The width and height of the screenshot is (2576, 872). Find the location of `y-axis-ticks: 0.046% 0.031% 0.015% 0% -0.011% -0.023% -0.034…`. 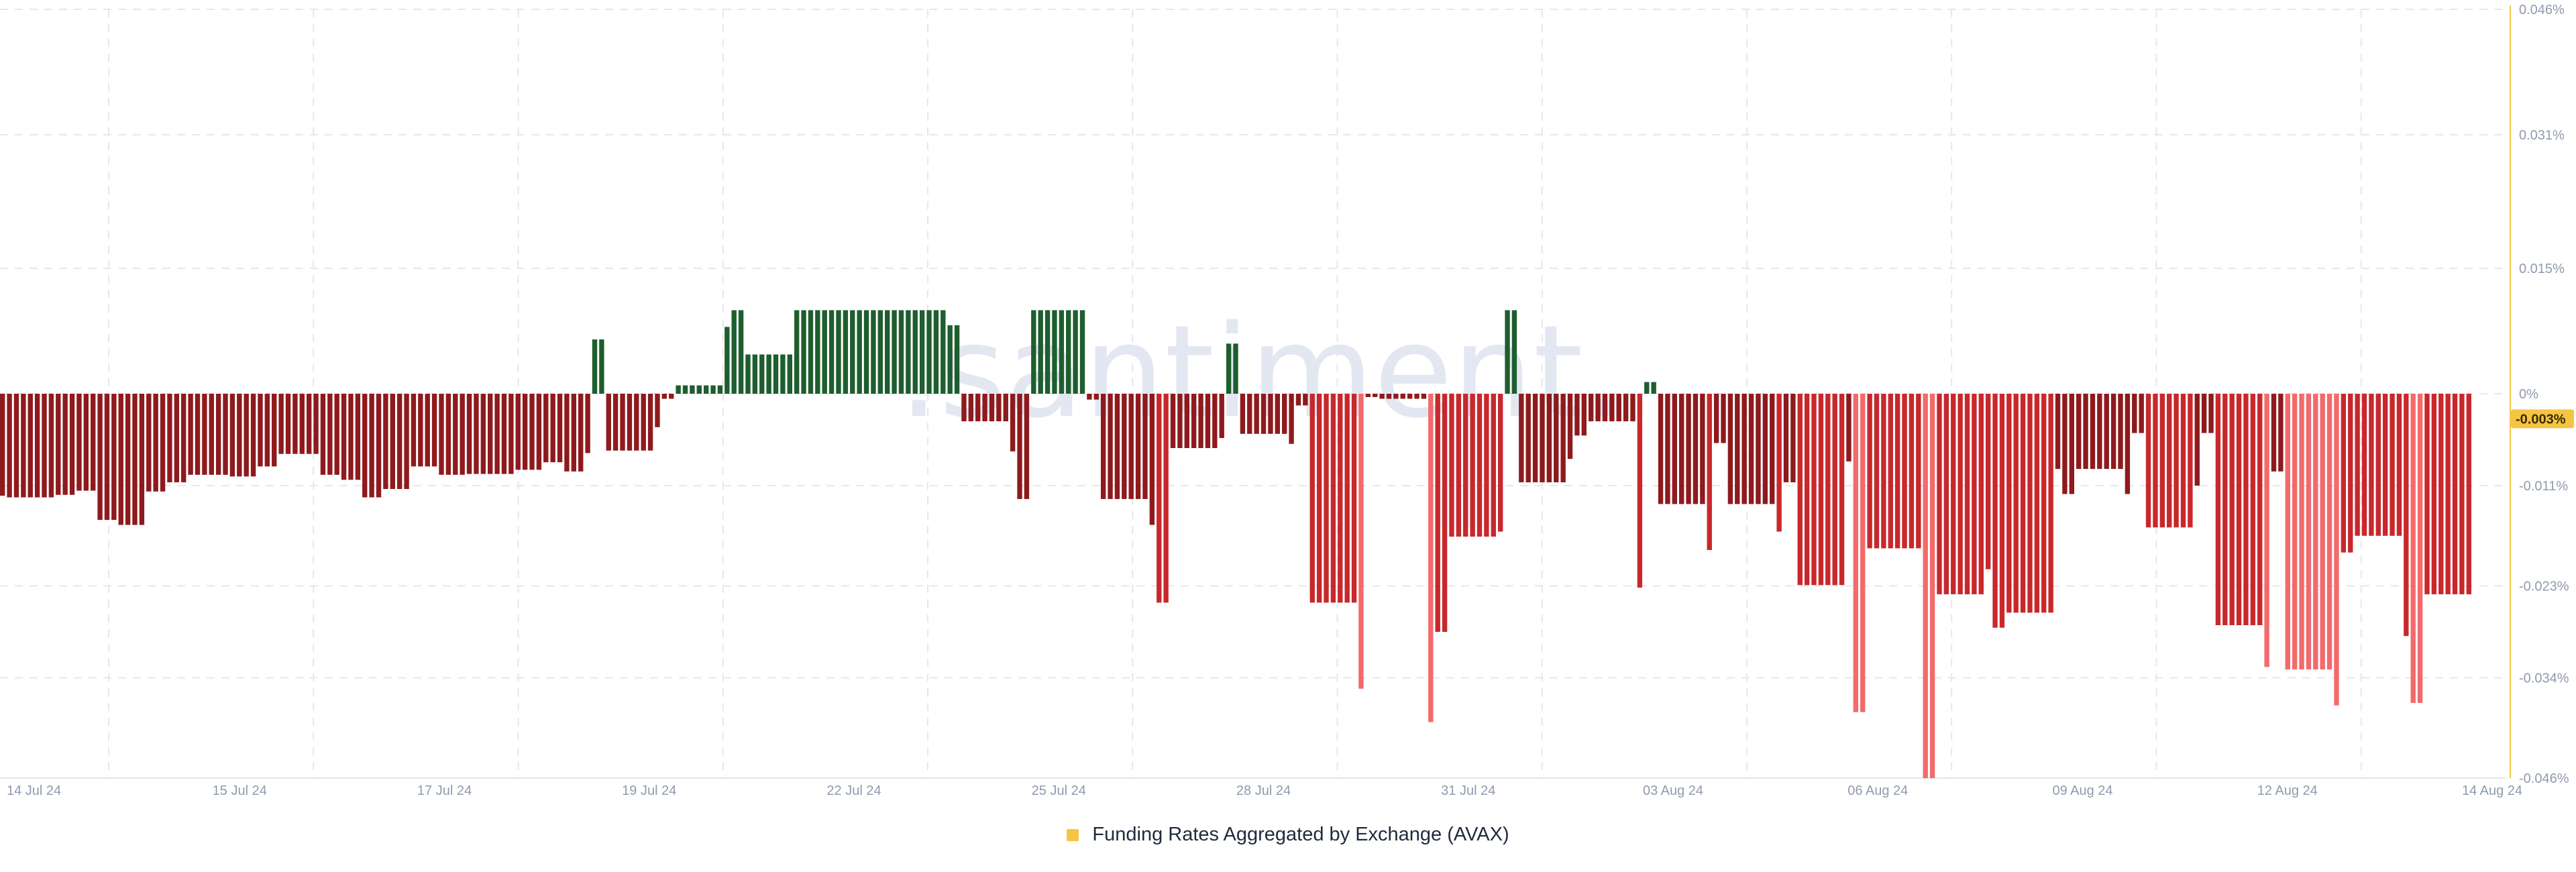

y-axis-ticks: 0.046% 0.031% 0.015% 0% -0.011% -0.023% -0.034… is located at coordinates (2544, 395).